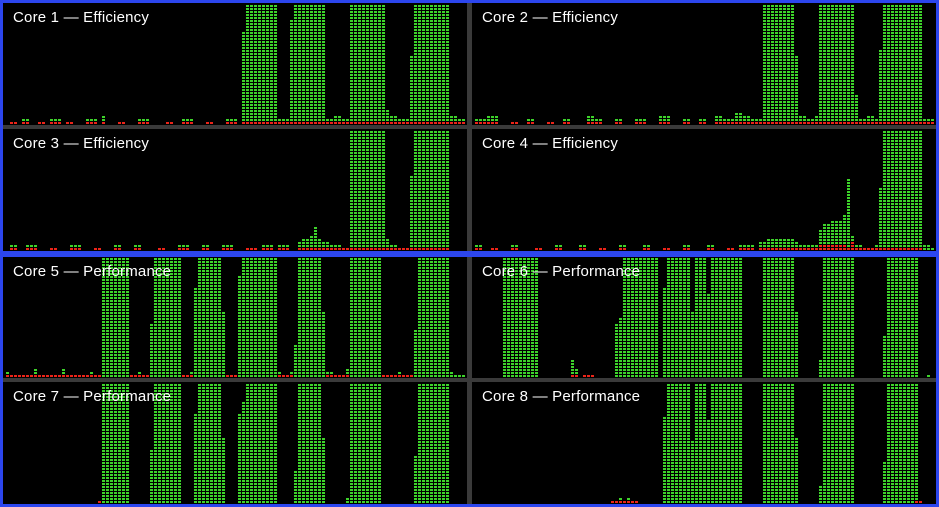  I want to click on core-3-panel: Core 3 — Efficiency, so click(235, 189).